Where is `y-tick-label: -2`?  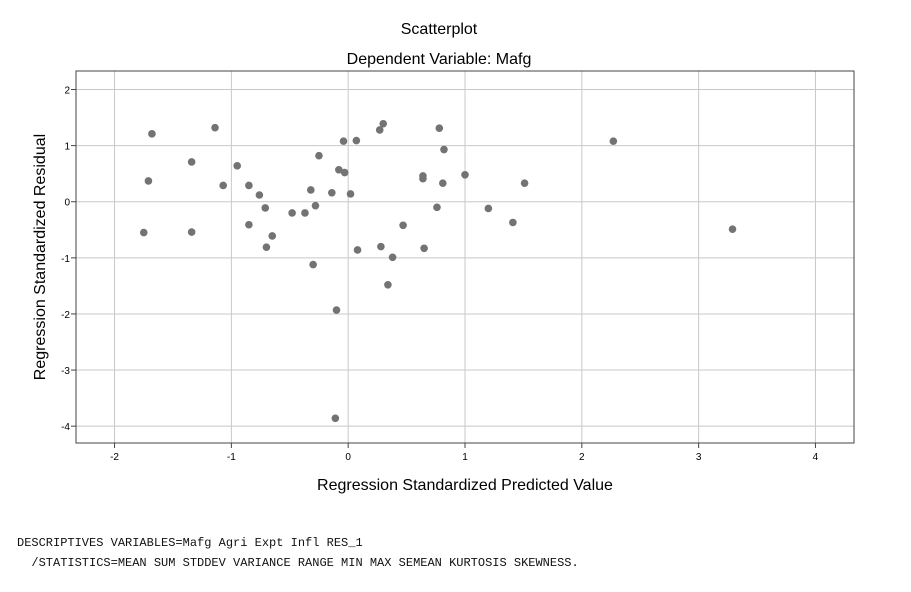
y-tick-label: -2 is located at coordinates (65, 315).